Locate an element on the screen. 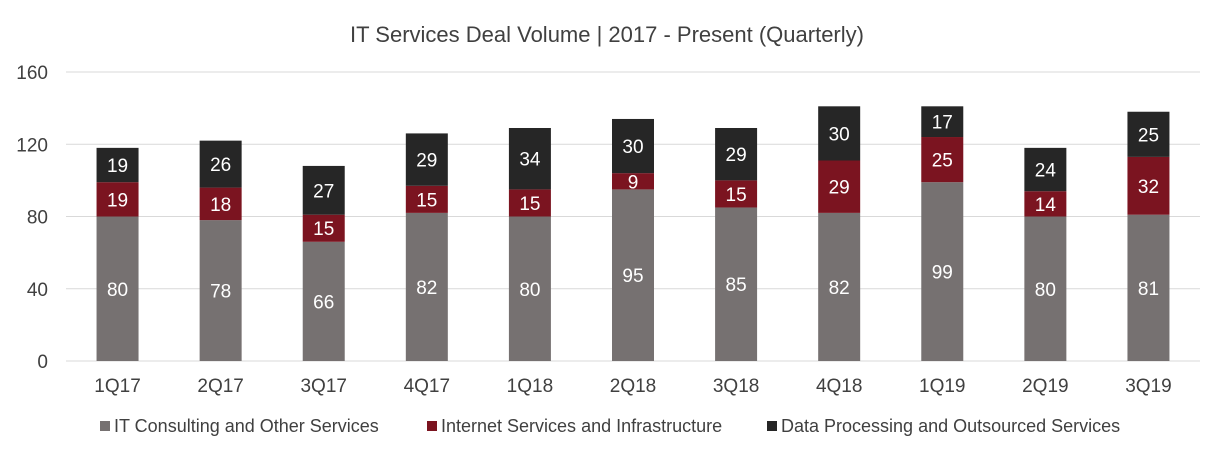 Image resolution: width=1226 pixels, height=457 pixels. y-tick-label: 80 is located at coordinates (37, 218).